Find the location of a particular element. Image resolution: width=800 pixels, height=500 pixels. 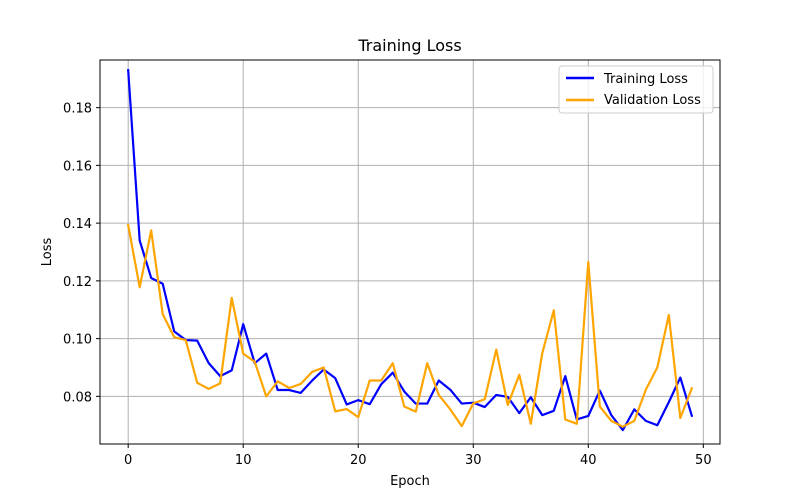

legend-box is located at coordinates (636, 89).